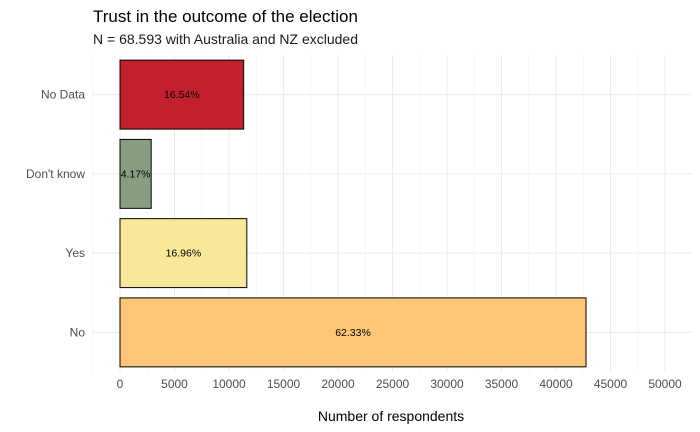 The image size is (700, 432). What do you see at coordinates (393, 384) in the screenshot?
I see `x-tick-label: 25000` at bounding box center [393, 384].